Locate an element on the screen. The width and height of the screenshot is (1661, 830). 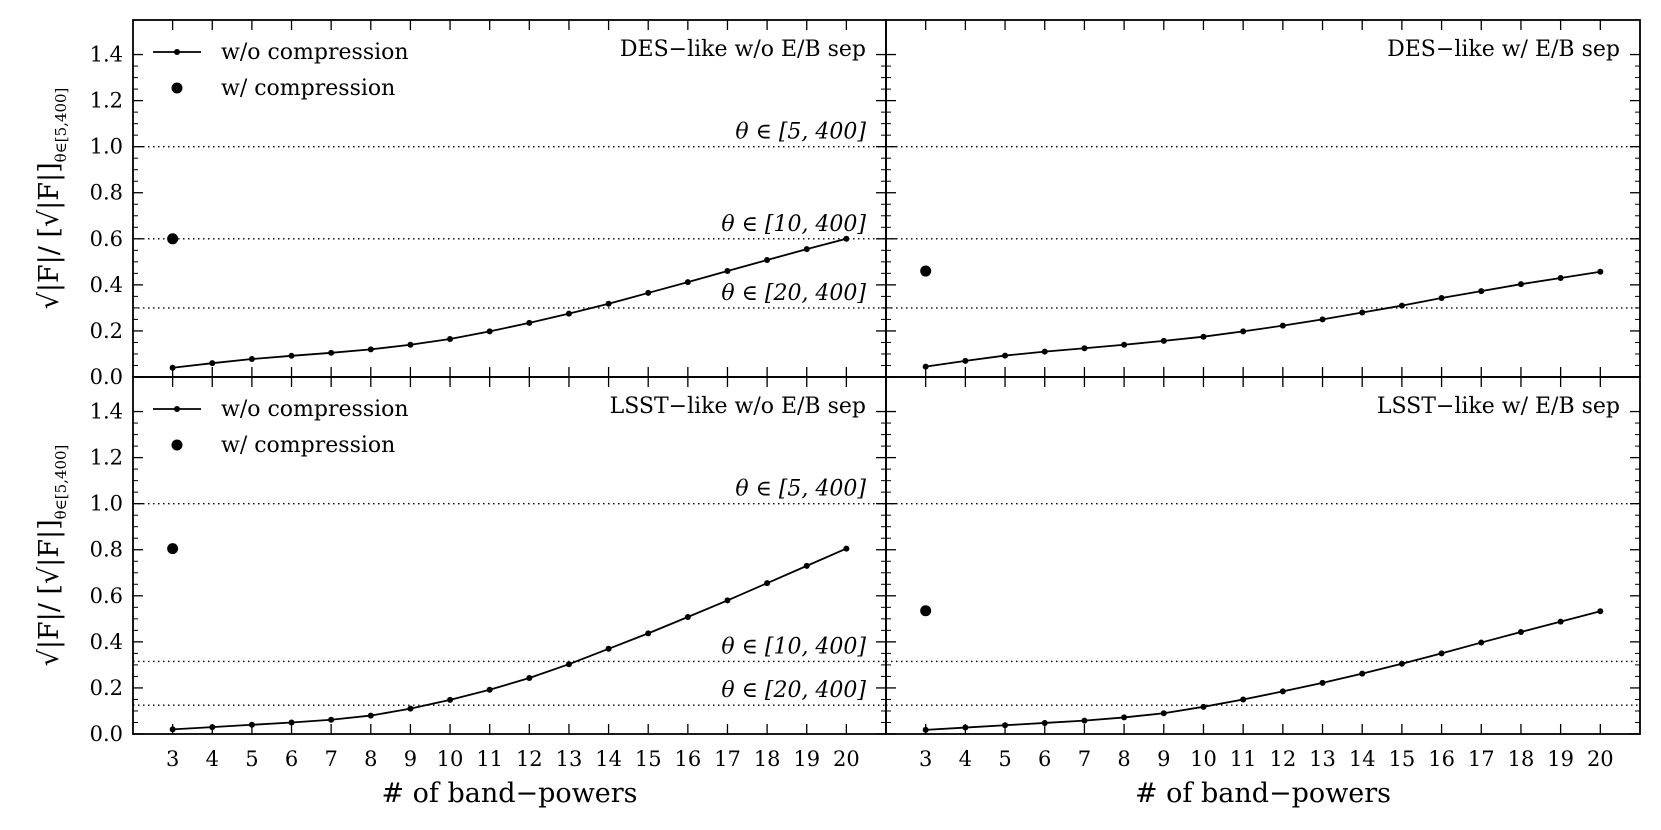
legend-dot-marker is located at coordinates (177, 445).